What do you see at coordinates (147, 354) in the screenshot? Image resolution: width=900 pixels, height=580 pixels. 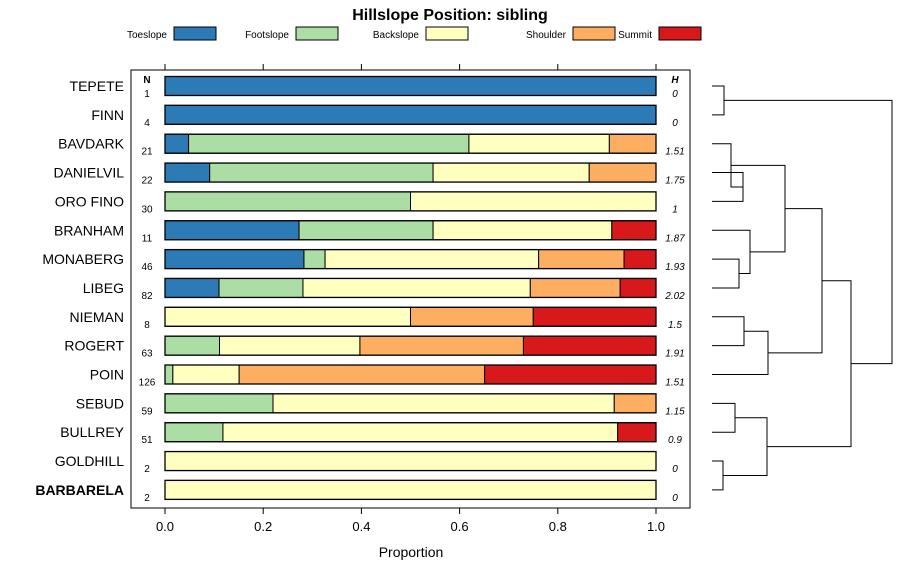 I see `row-n: 63` at bounding box center [147, 354].